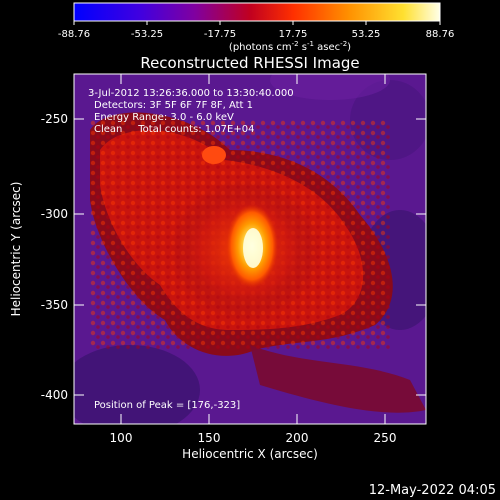  I want to click on colorbar-tick-label: -53.25, so click(147, 34).